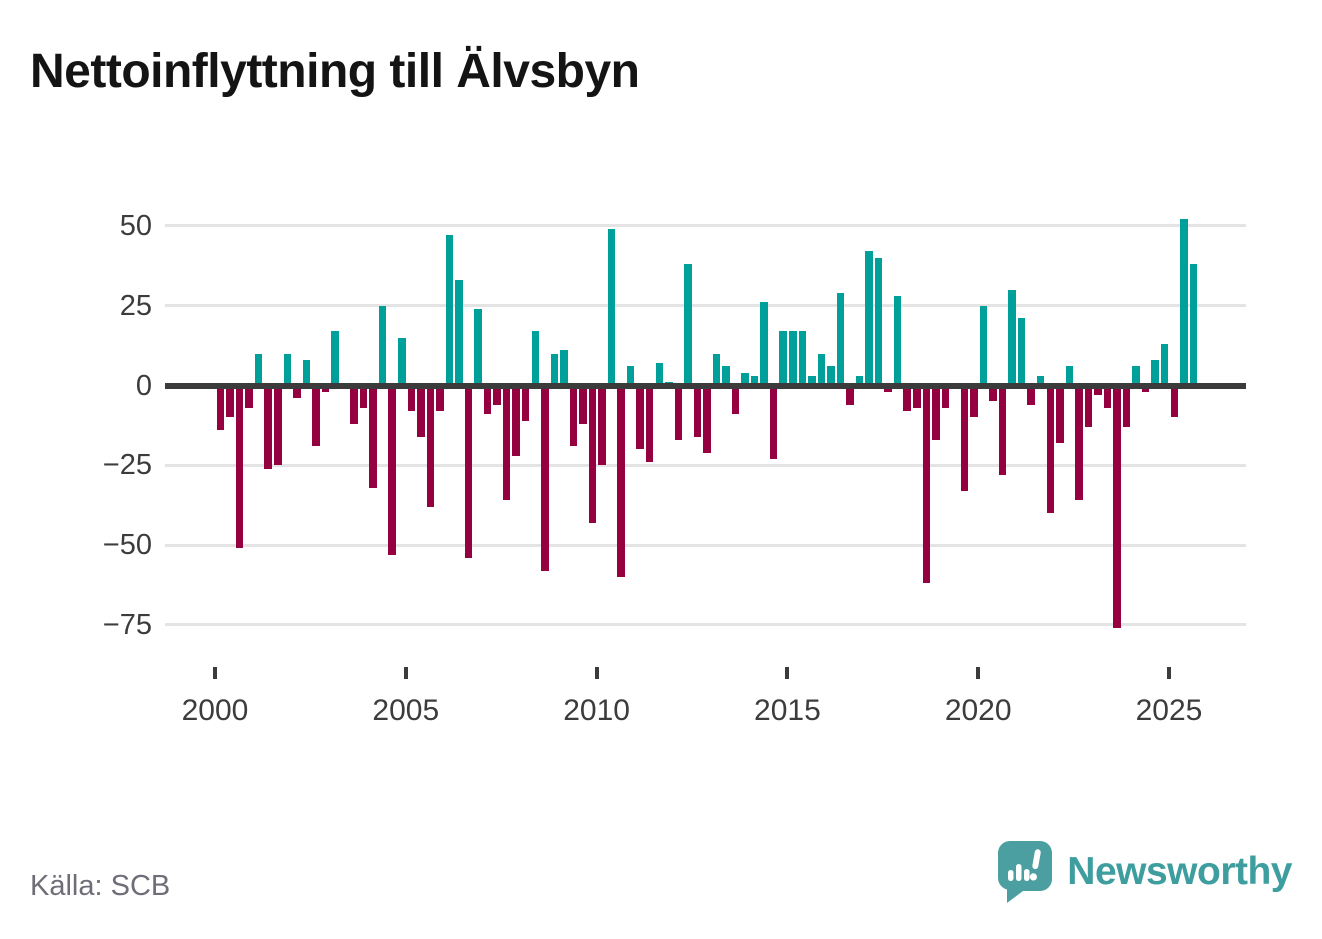 This screenshot has height=939, width=1322. Describe the element at coordinates (1025, 872) in the screenshot. I see `newsworthy-bubble-icon` at that location.